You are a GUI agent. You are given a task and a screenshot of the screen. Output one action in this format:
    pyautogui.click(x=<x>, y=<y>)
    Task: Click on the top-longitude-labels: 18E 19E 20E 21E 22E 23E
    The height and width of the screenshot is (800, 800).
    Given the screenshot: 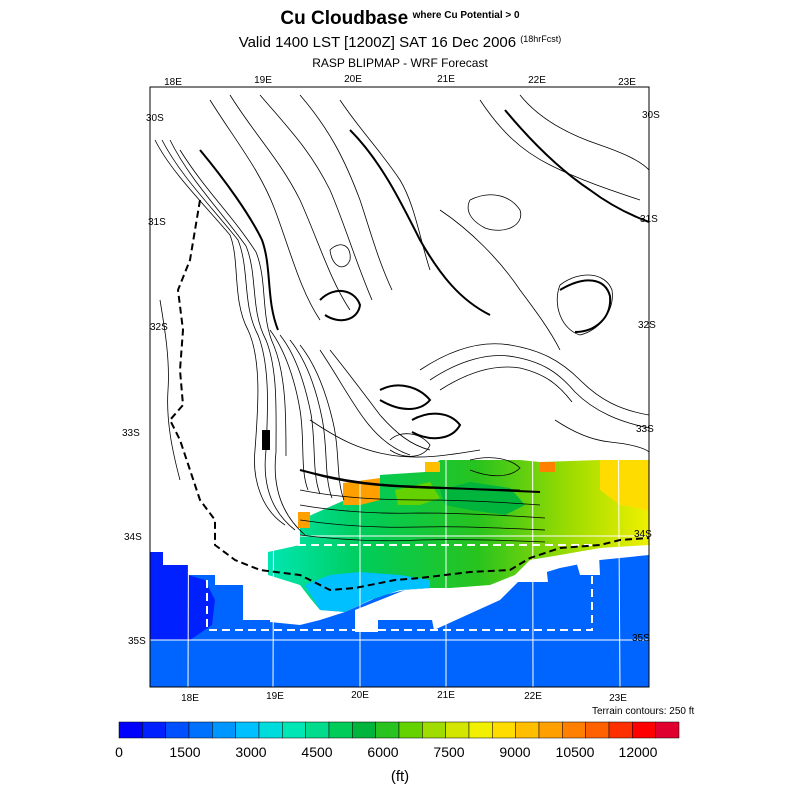 What is the action you would take?
    pyautogui.click(x=400, y=81)
    